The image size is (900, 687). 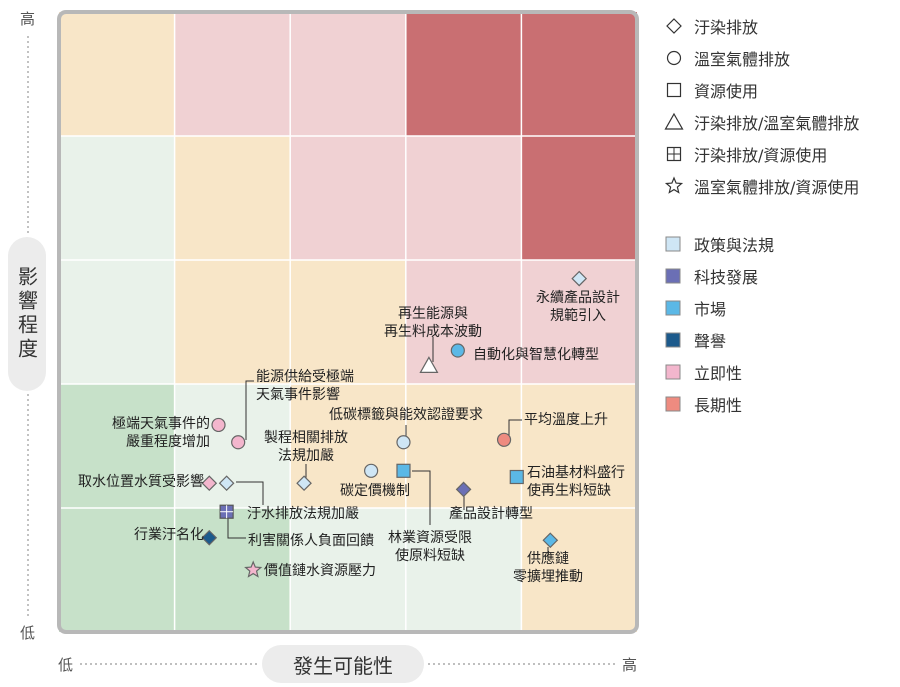 What do you see at coordinates (761, 186) in the screenshot?
I see `legend-item-shape-6: 溫室氣體排放/資源使用` at bounding box center [761, 186].